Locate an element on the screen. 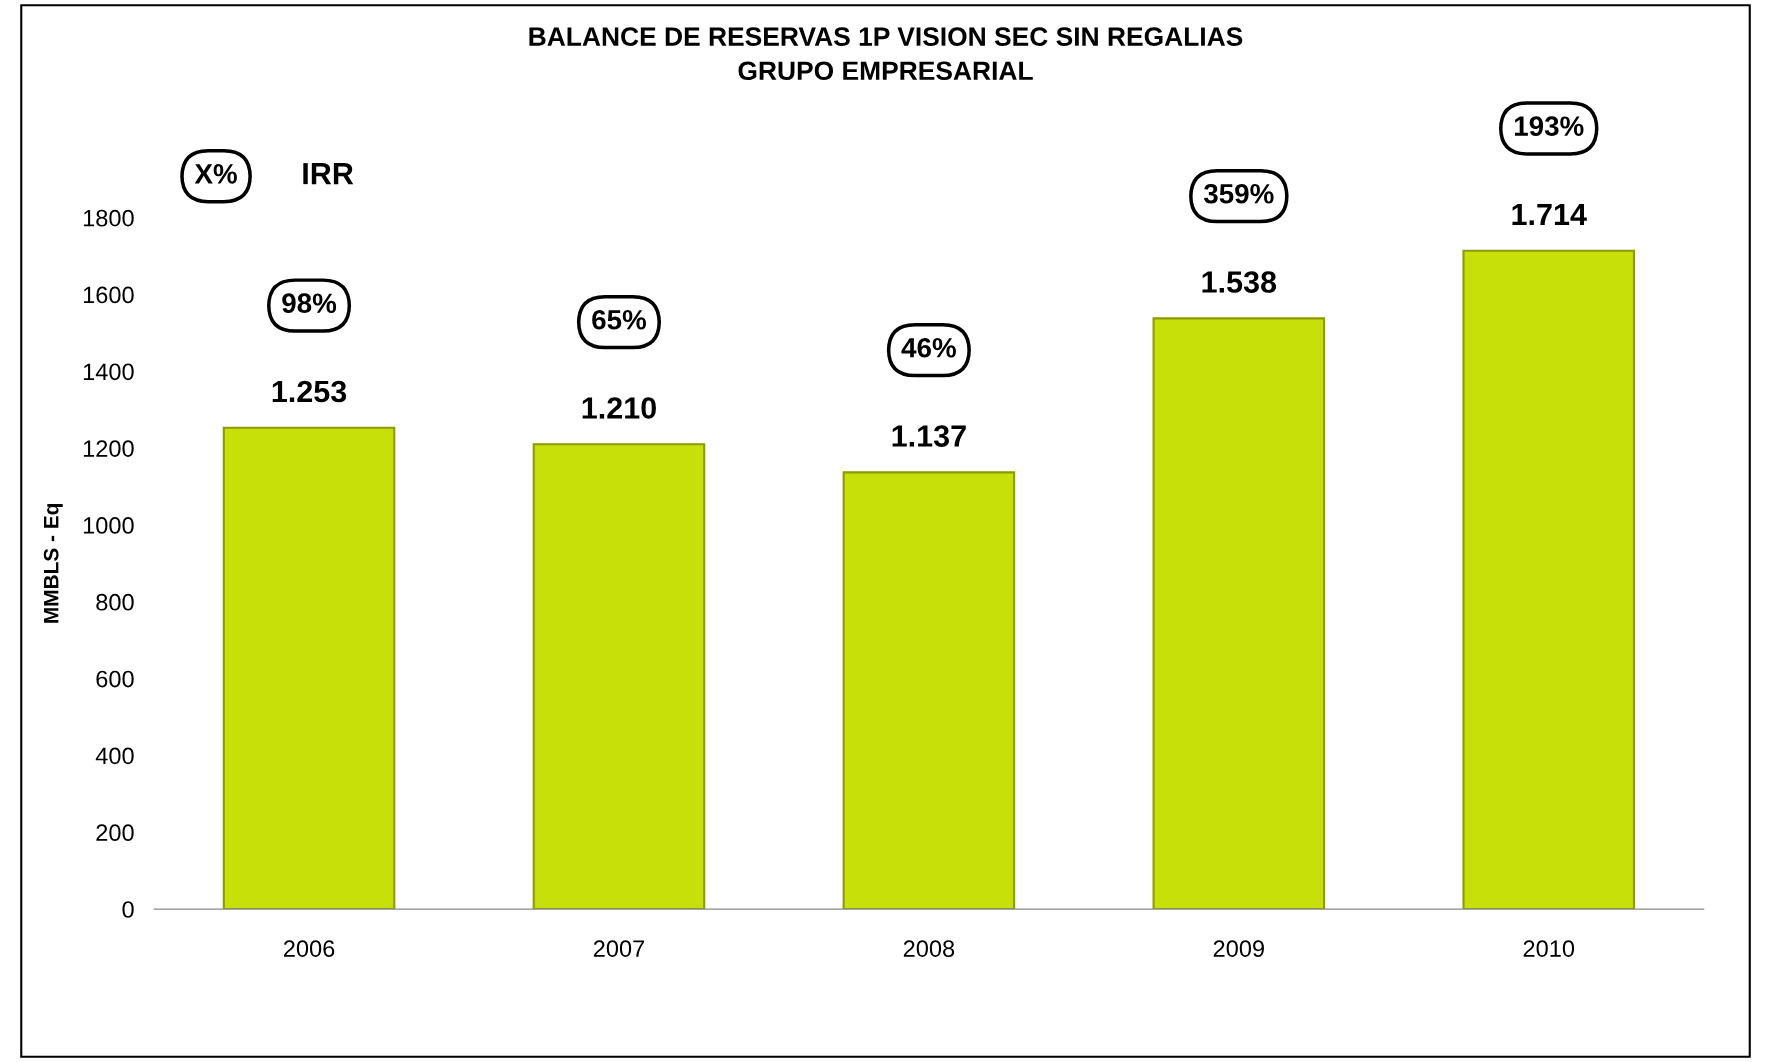 This screenshot has height=1062, width=1771. data-label: 1.538 is located at coordinates (1239, 282).